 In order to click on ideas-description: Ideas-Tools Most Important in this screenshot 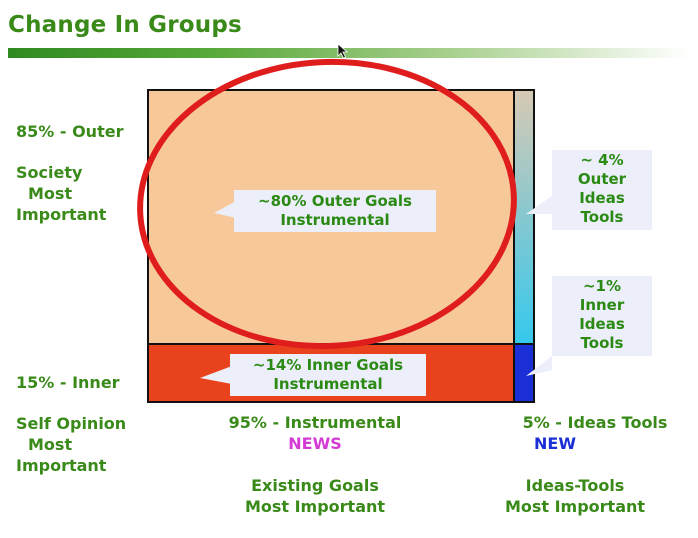, I will do `click(575, 496)`.